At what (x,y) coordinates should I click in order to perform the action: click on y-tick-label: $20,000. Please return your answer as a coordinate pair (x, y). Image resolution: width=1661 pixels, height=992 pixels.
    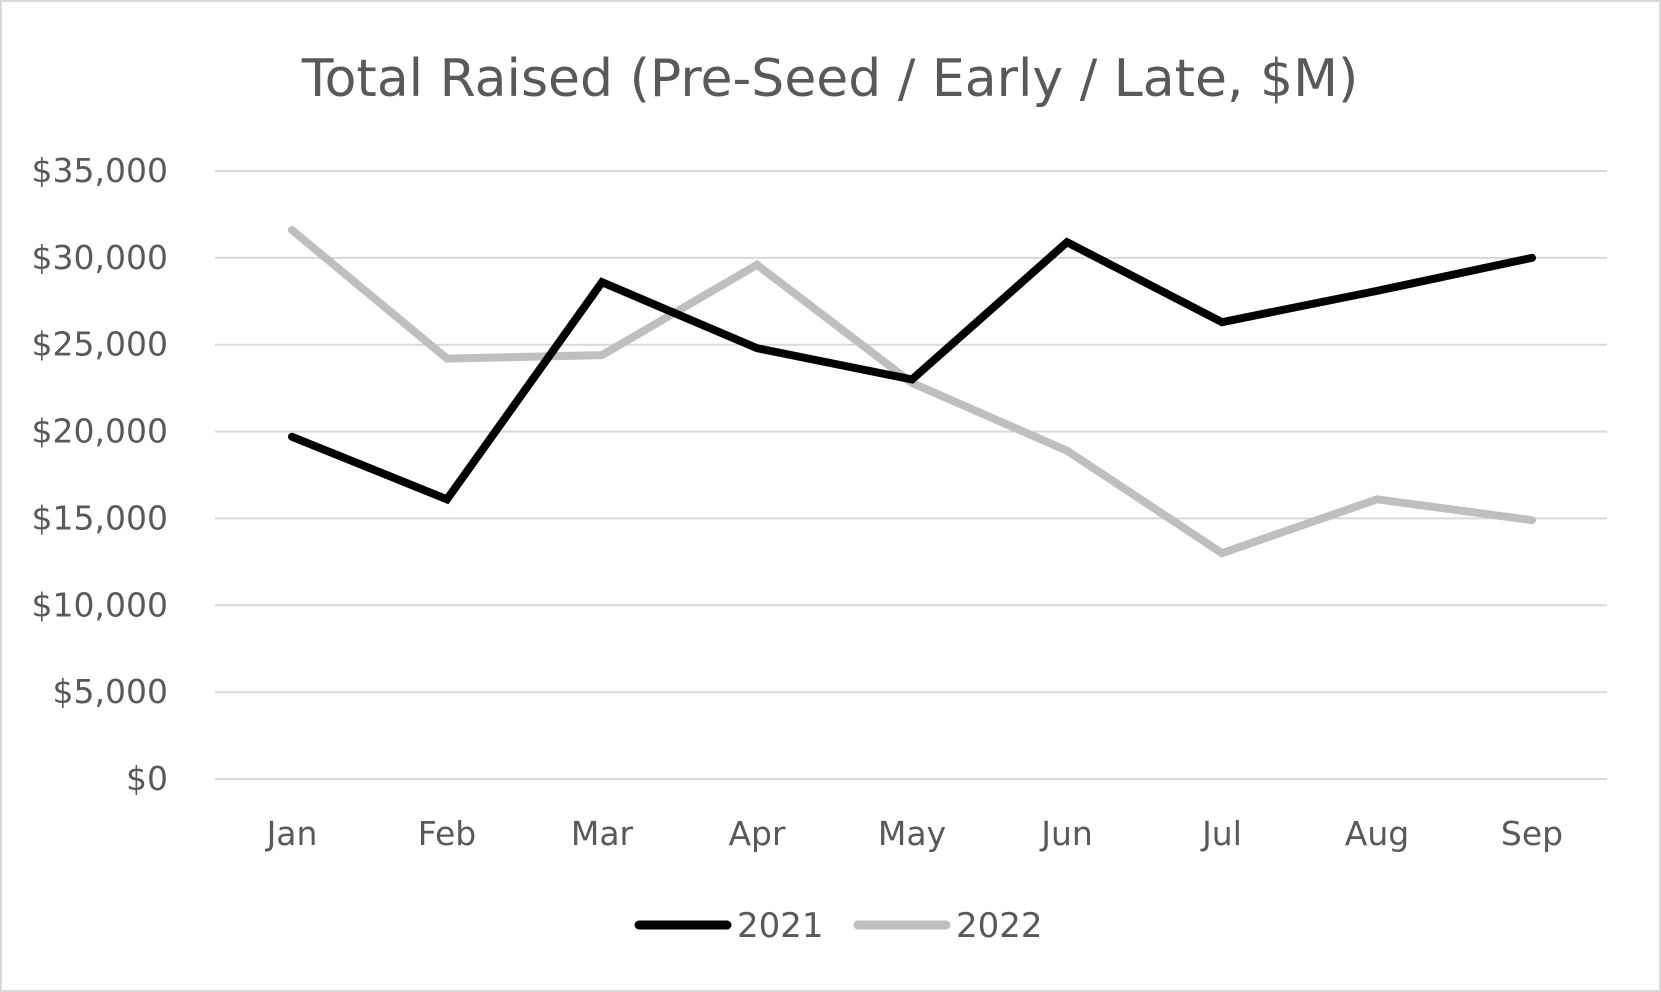
    Looking at the image, I should click on (100, 431).